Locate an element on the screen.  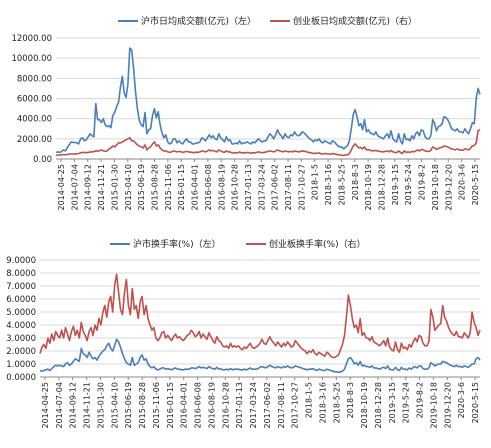
y-tick-label: 4.0000 is located at coordinates (21, 326).